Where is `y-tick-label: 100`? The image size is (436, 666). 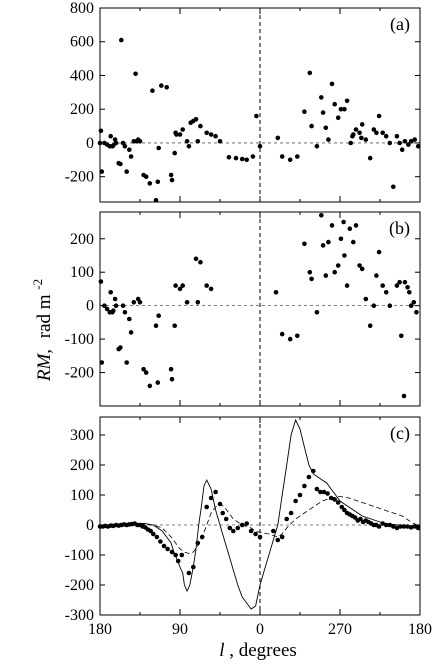 y-tick-label: 100 is located at coordinates (82, 272).